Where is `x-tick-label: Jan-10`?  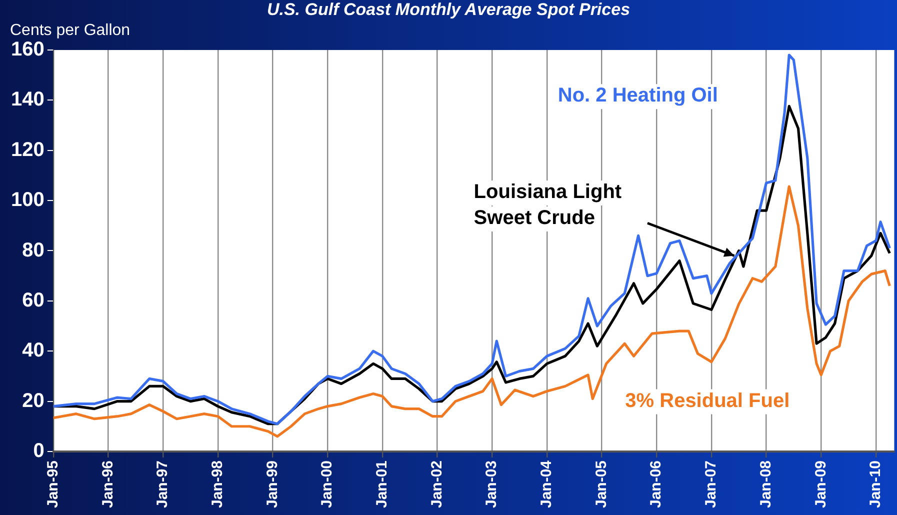
x-tick-label: Jan-10 is located at coordinates (875, 484).